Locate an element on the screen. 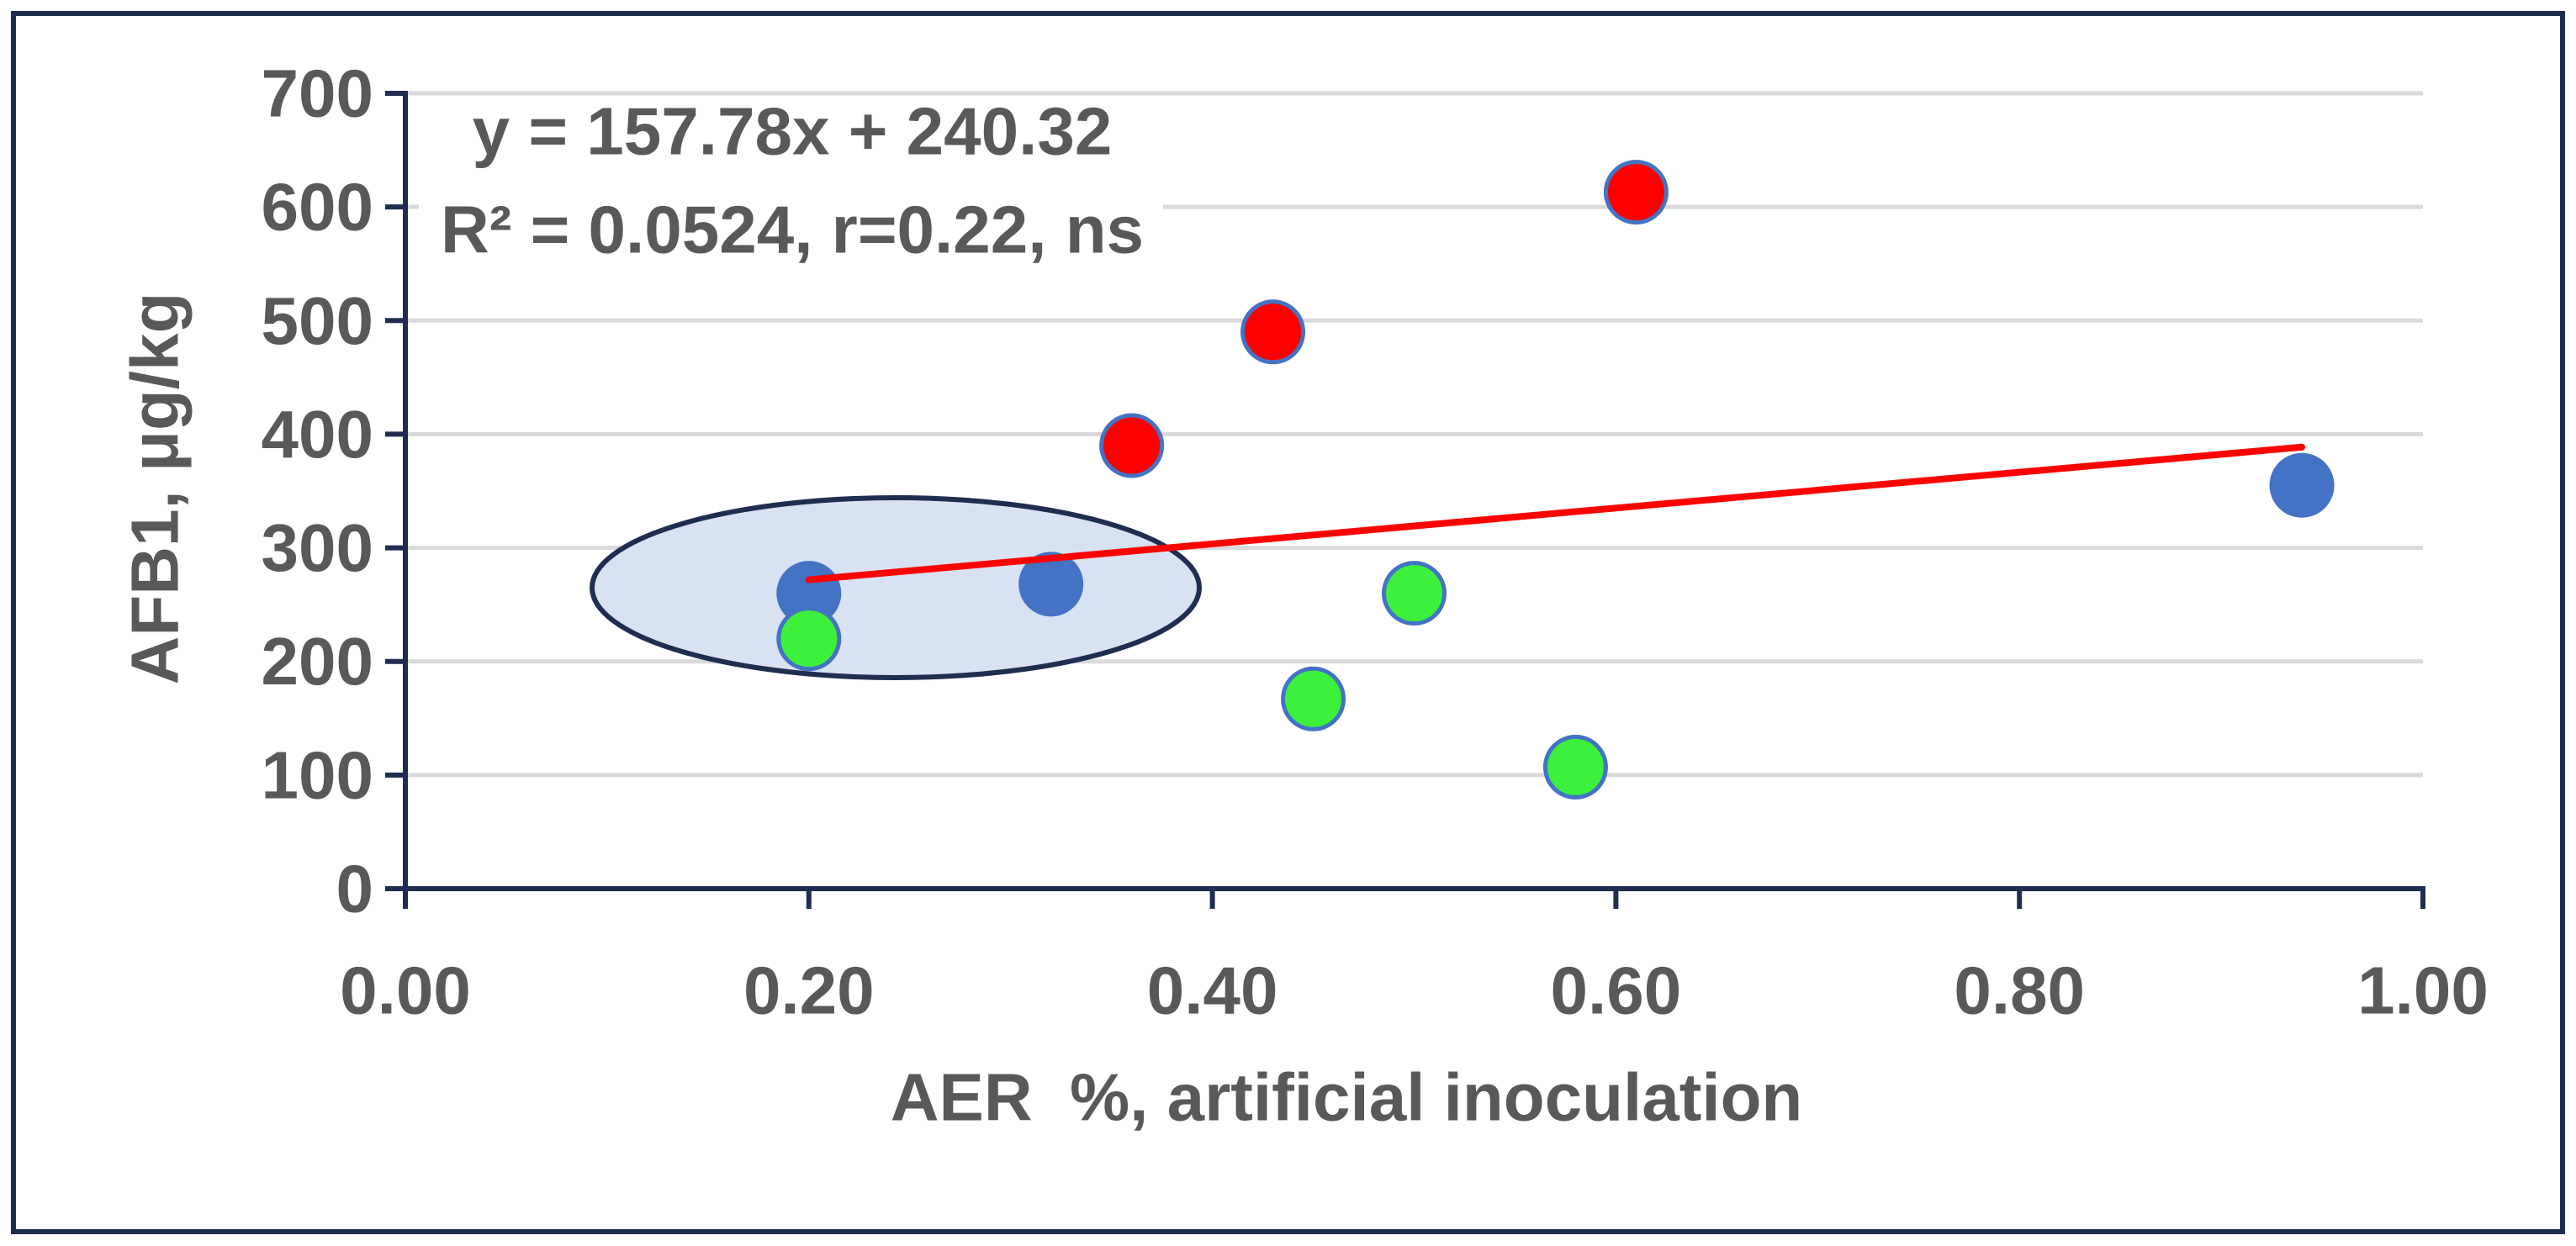  trendline-label-box is located at coordinates (791, 182).